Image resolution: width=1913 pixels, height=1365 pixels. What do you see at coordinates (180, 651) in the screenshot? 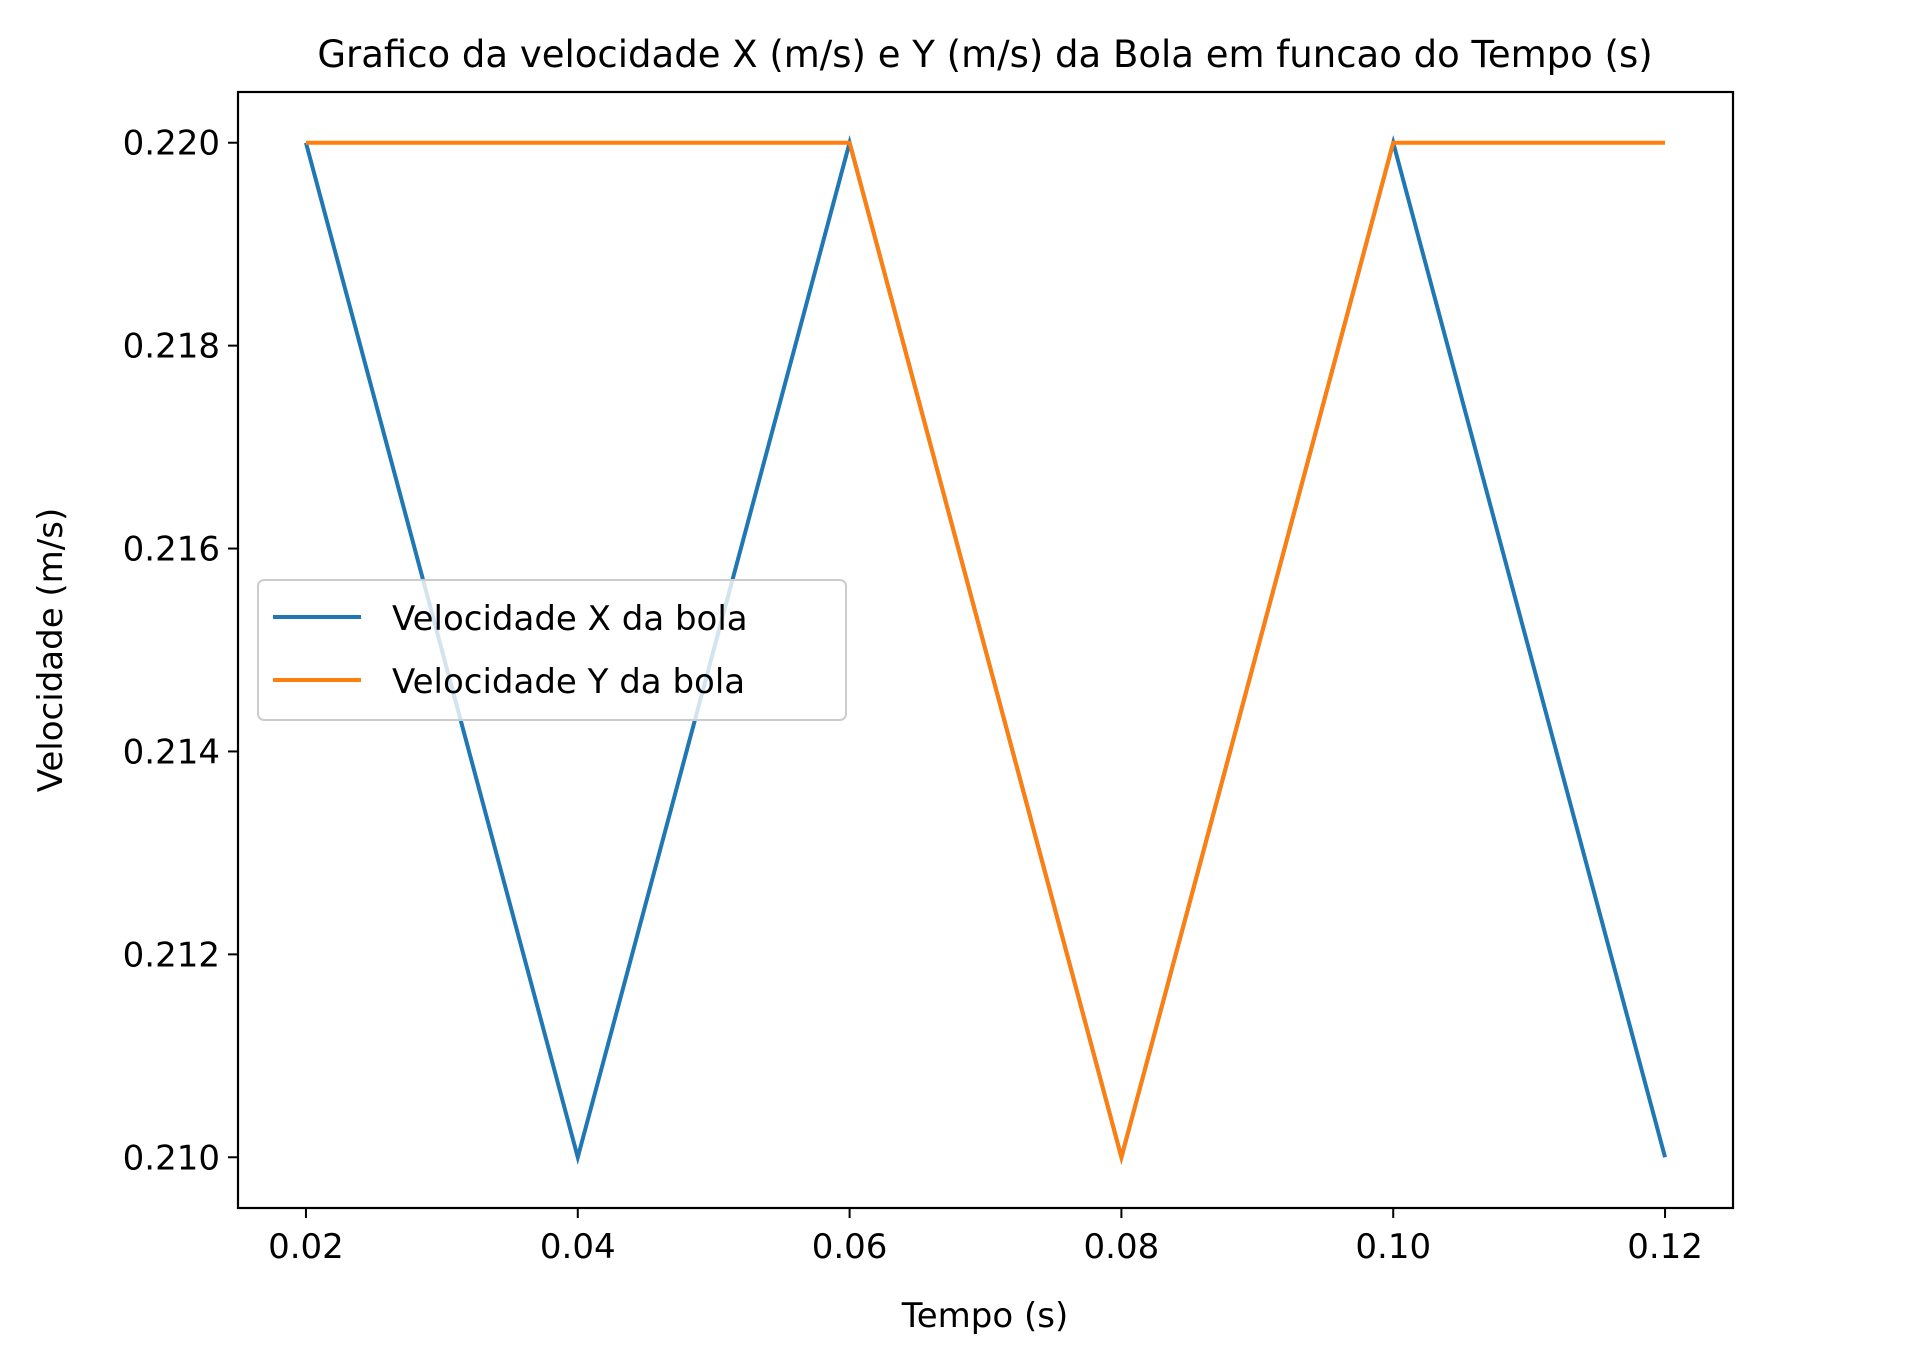
I see `y-axis-ticks: 0.210 0.212 0.214 0.216 0.218 0.220` at bounding box center [180, 651].